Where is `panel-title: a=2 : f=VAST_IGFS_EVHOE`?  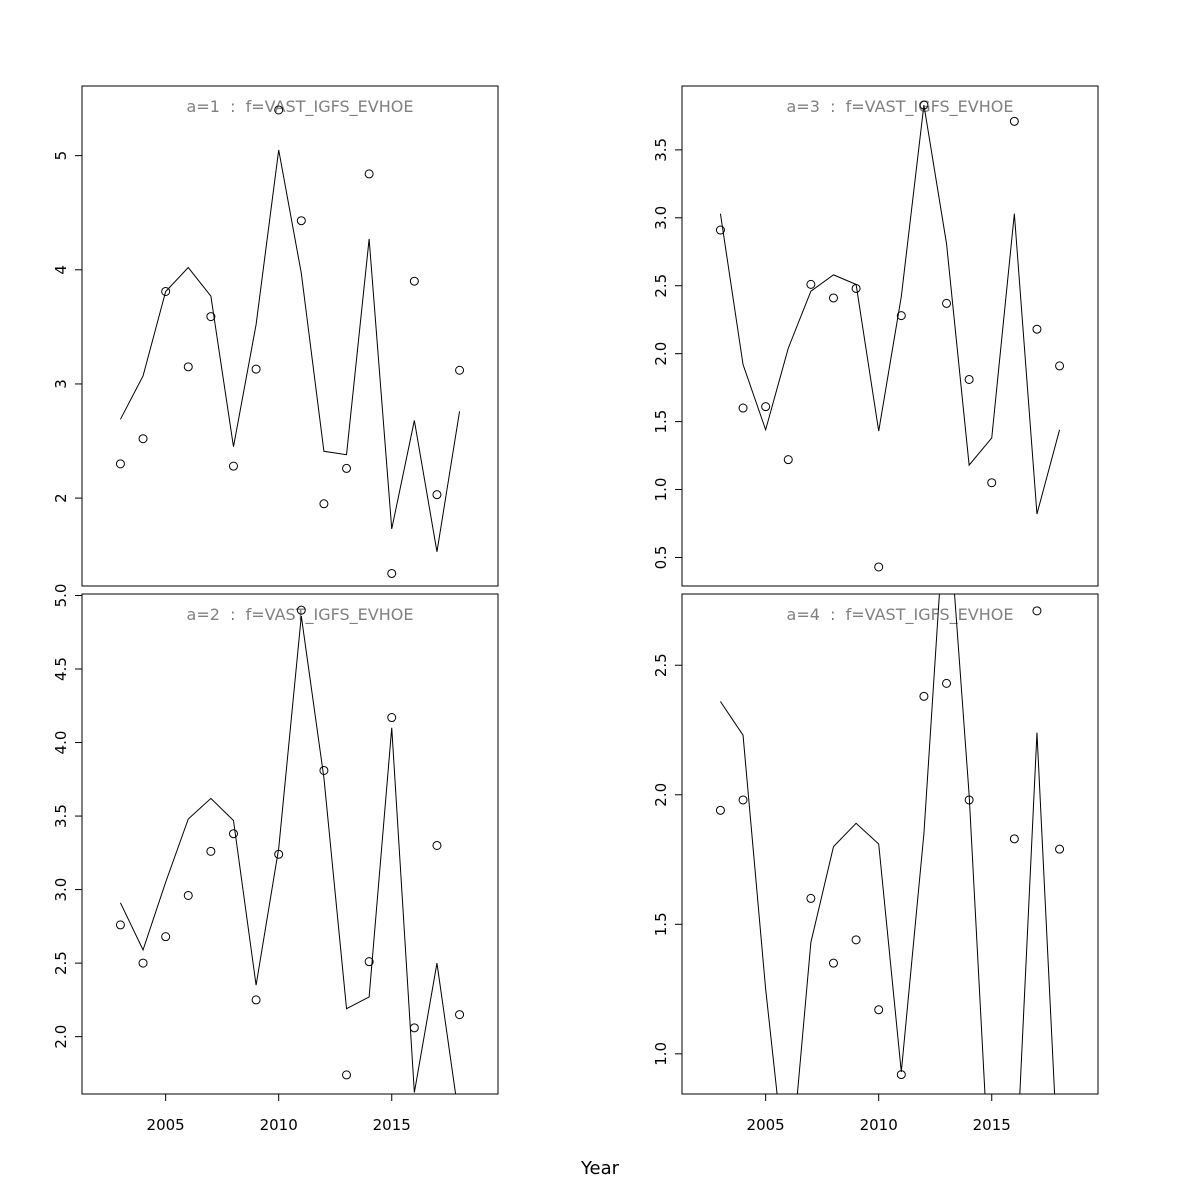 panel-title: a=2 : f=VAST_IGFS_EVHOE is located at coordinates (300, 615).